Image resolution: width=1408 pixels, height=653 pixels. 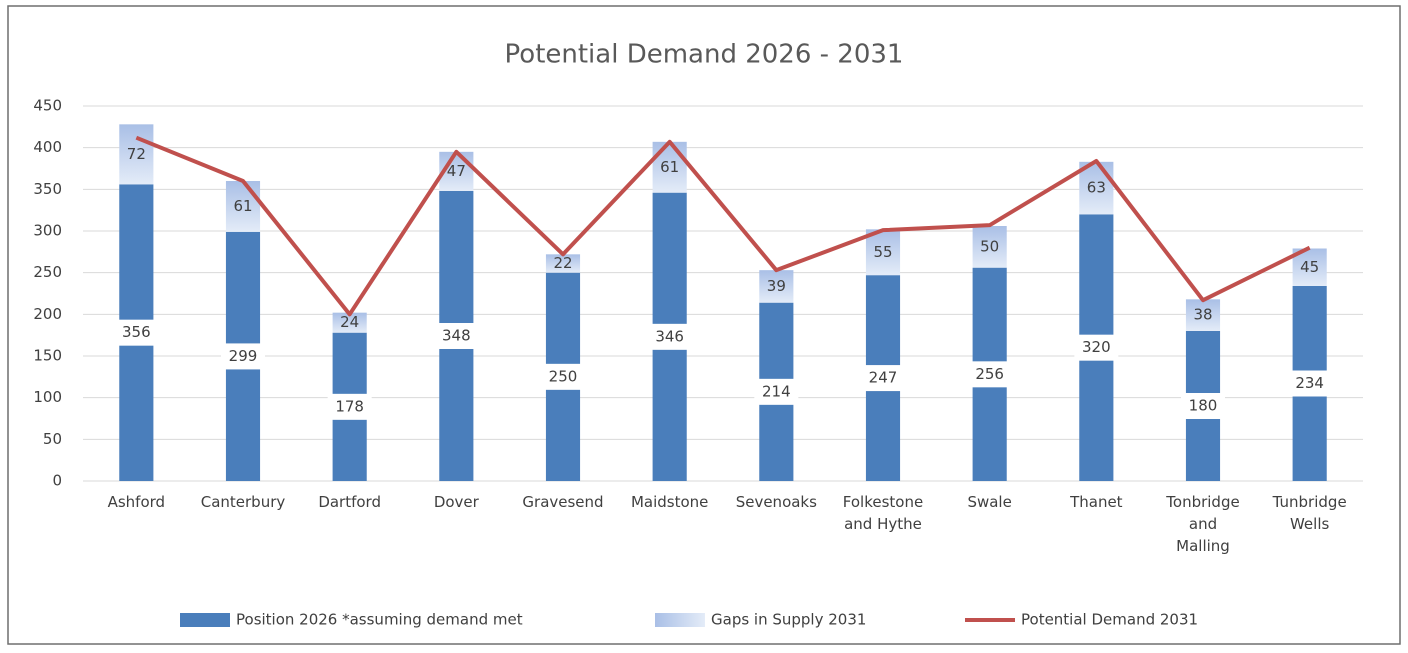 What do you see at coordinates (47, 356) in the screenshot?
I see `y-tick-label: 150` at bounding box center [47, 356].